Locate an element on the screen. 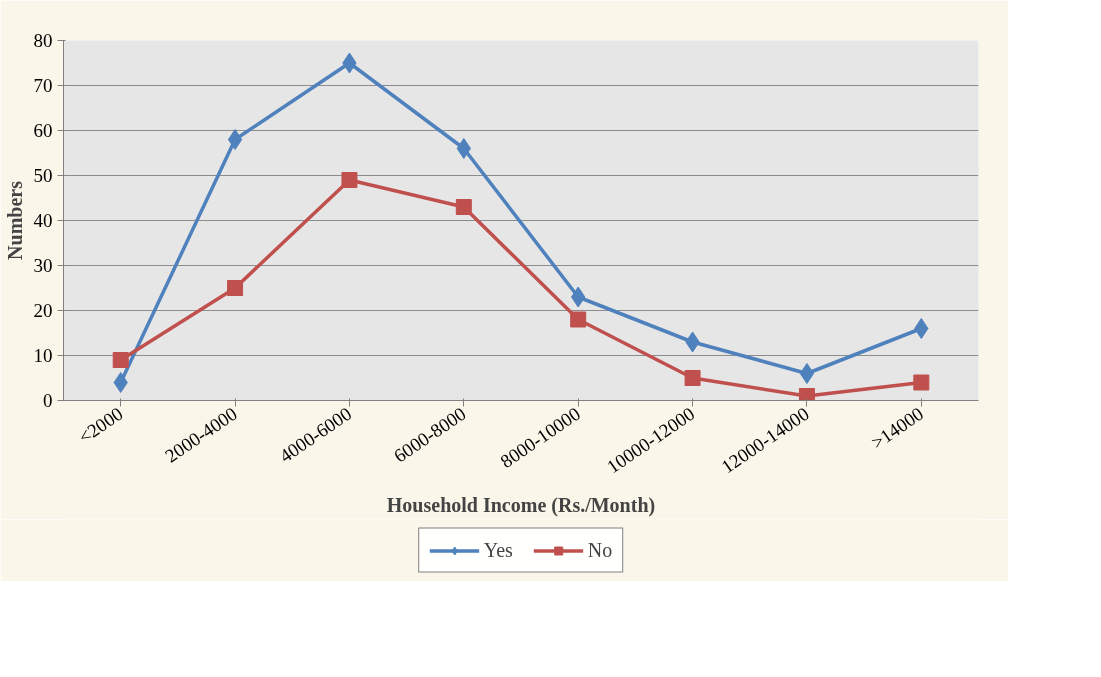 The width and height of the screenshot is (1101, 677). y-tick-label: 40 is located at coordinates (43, 220).